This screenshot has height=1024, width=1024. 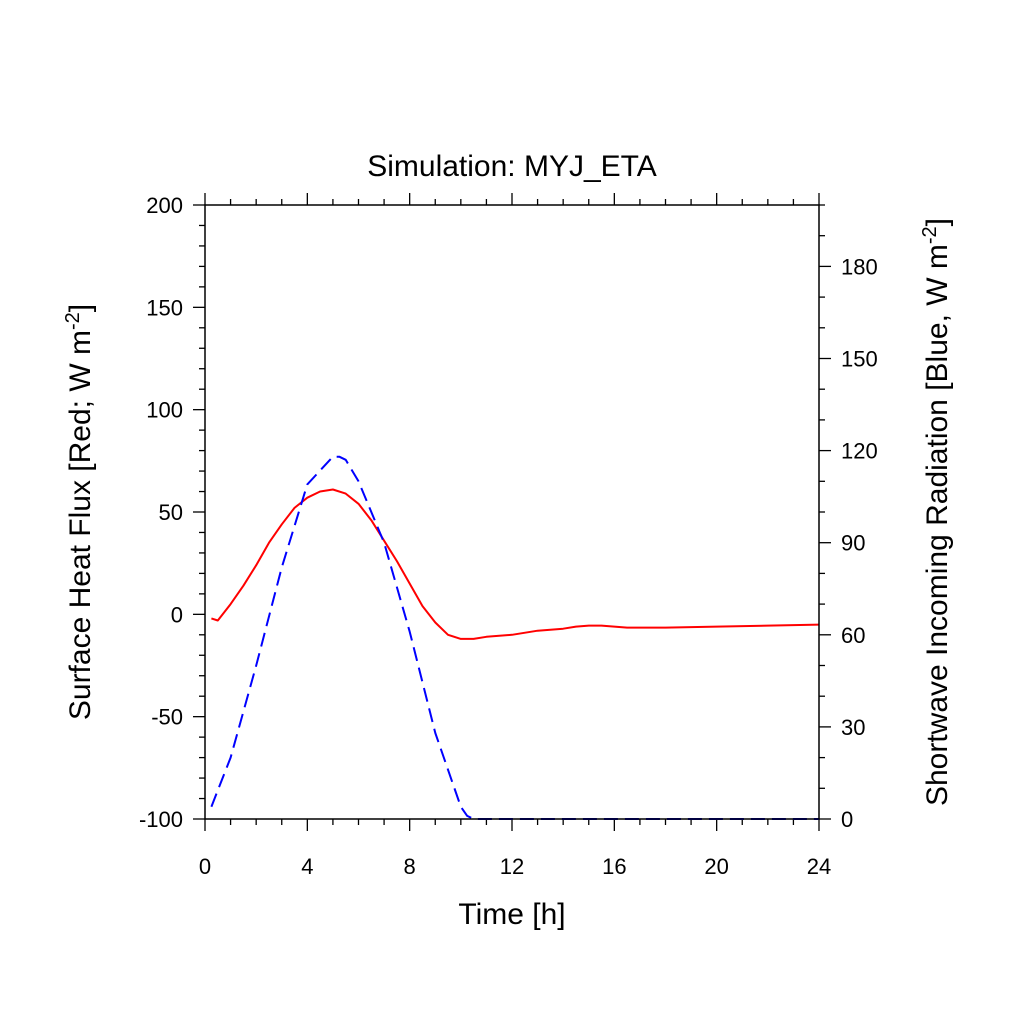 I want to click on chart-title: Simulation: MYJ_ETA, so click(x=512, y=166).